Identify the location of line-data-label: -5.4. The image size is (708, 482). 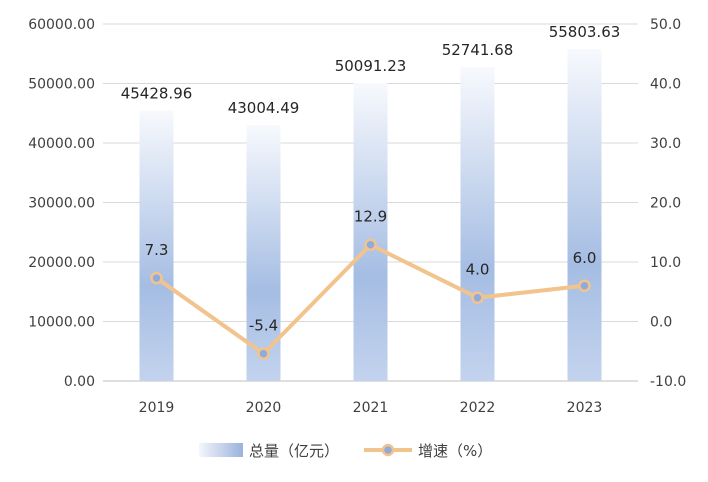
(263, 326).